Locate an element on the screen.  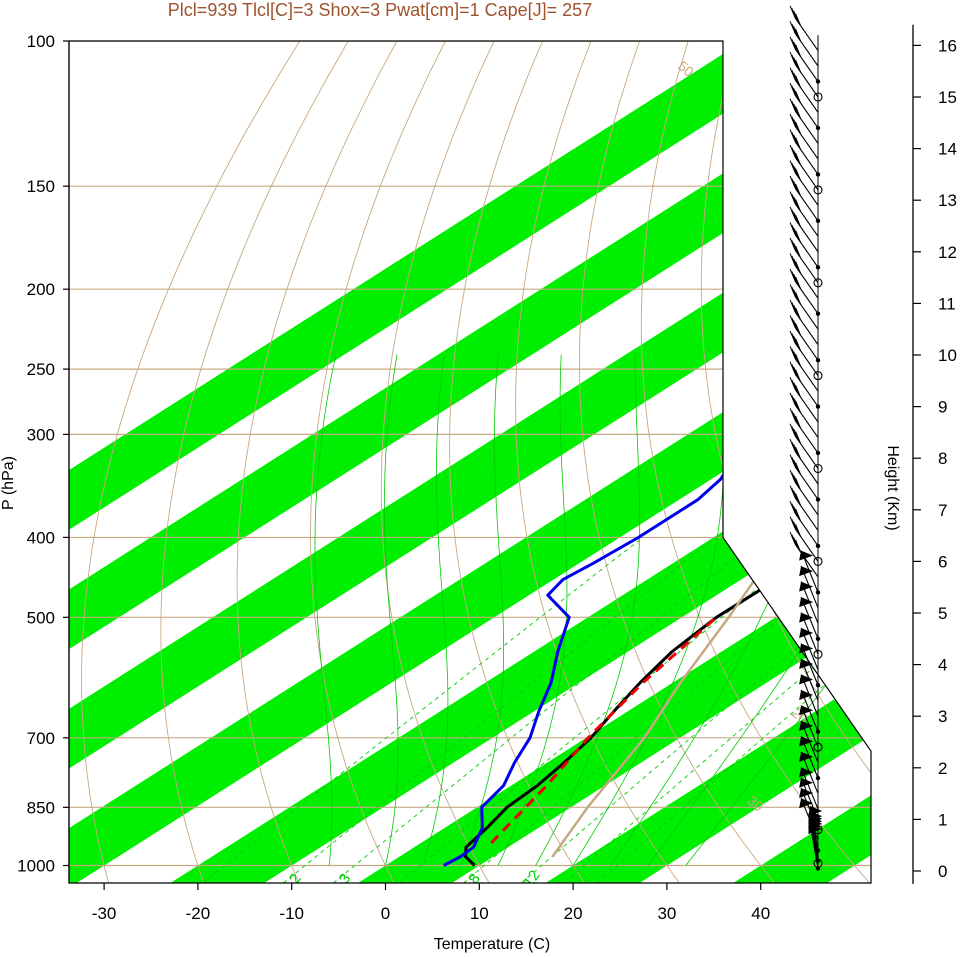
pressure-tick-label: 250 is located at coordinates (41, 369).